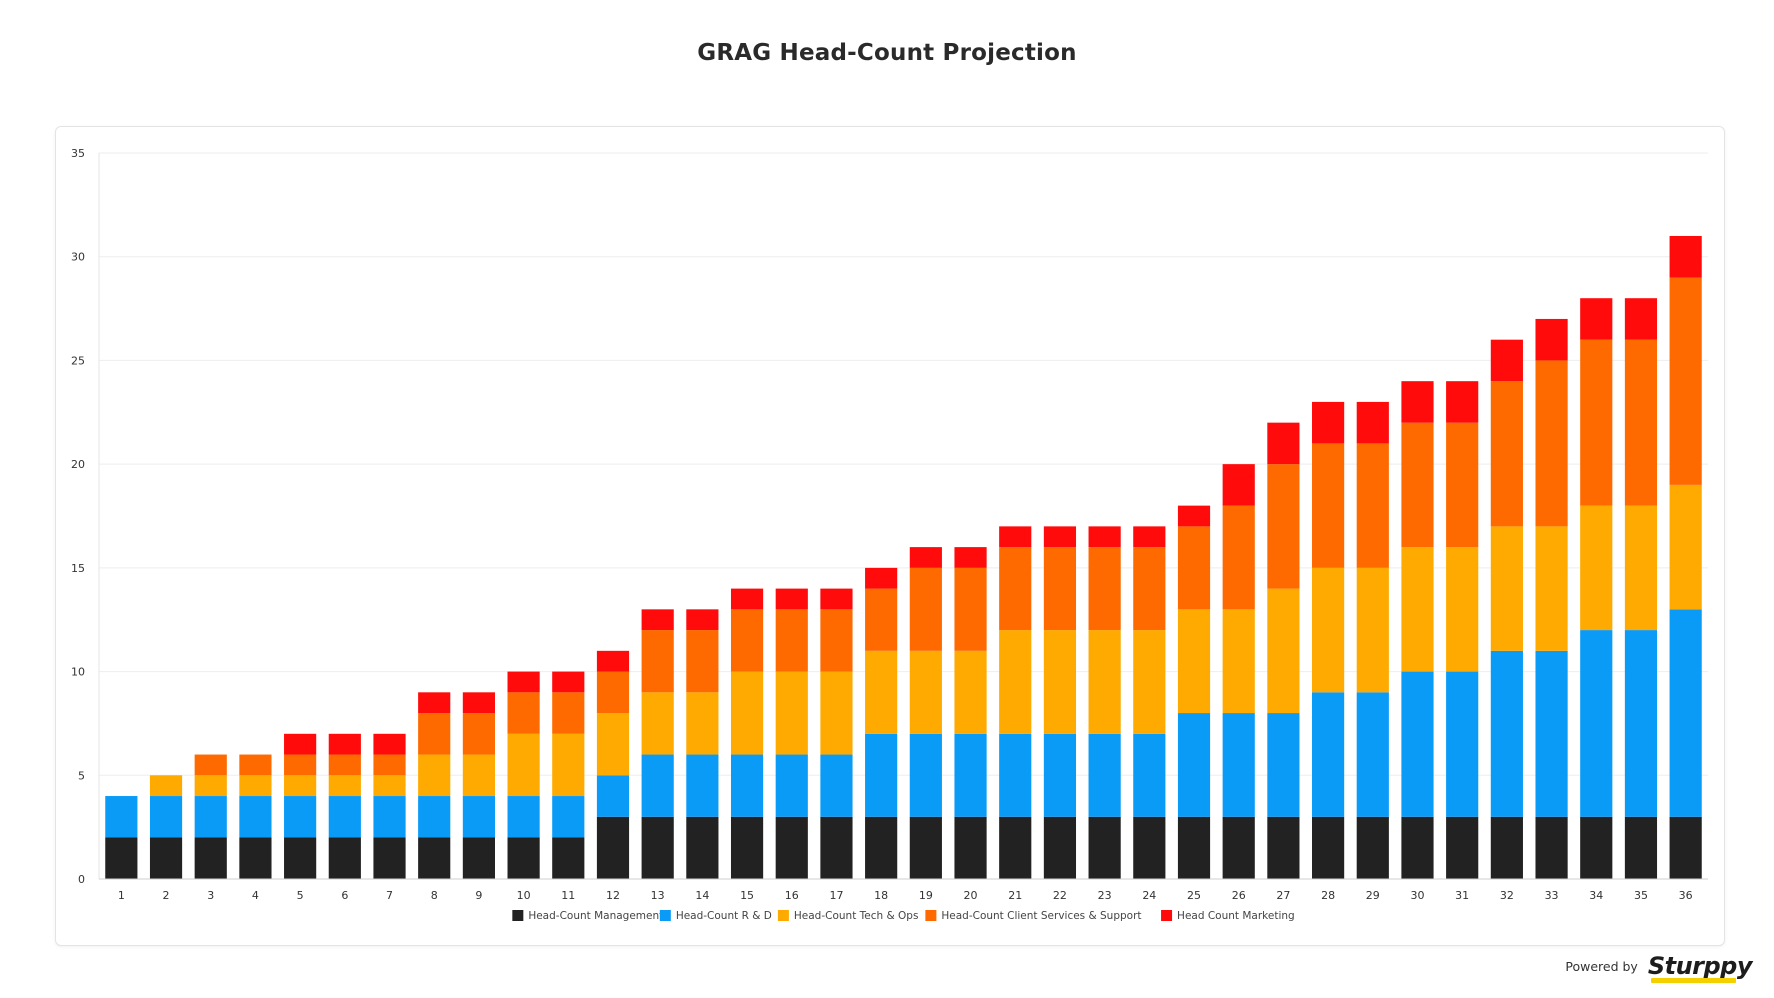 This screenshot has width=1774, height=998. Describe the element at coordinates (1228, 916) in the screenshot. I see `legend-item: Head Count Marketing` at that location.